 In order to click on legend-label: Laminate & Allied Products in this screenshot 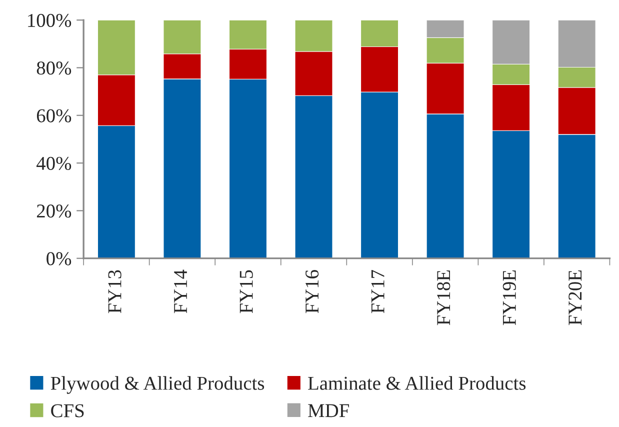, I will do `click(417, 383)`.